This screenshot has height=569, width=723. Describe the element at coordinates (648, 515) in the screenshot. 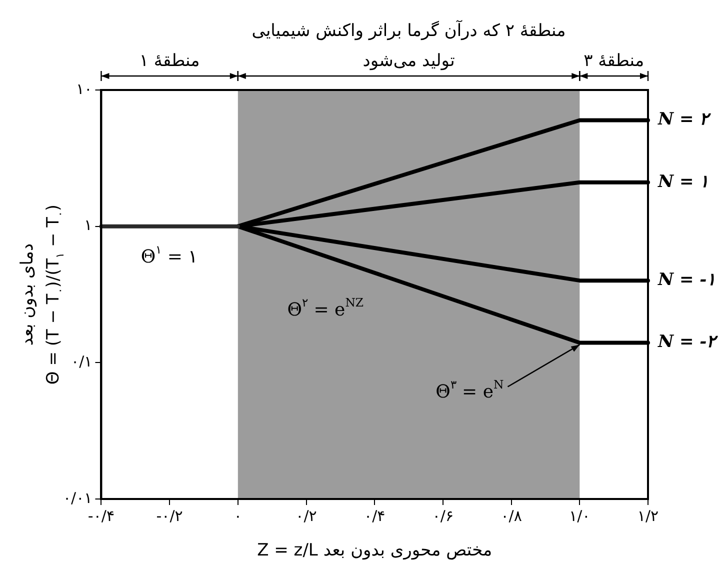

I see `x-tick-label: ۱/۲` at that location.